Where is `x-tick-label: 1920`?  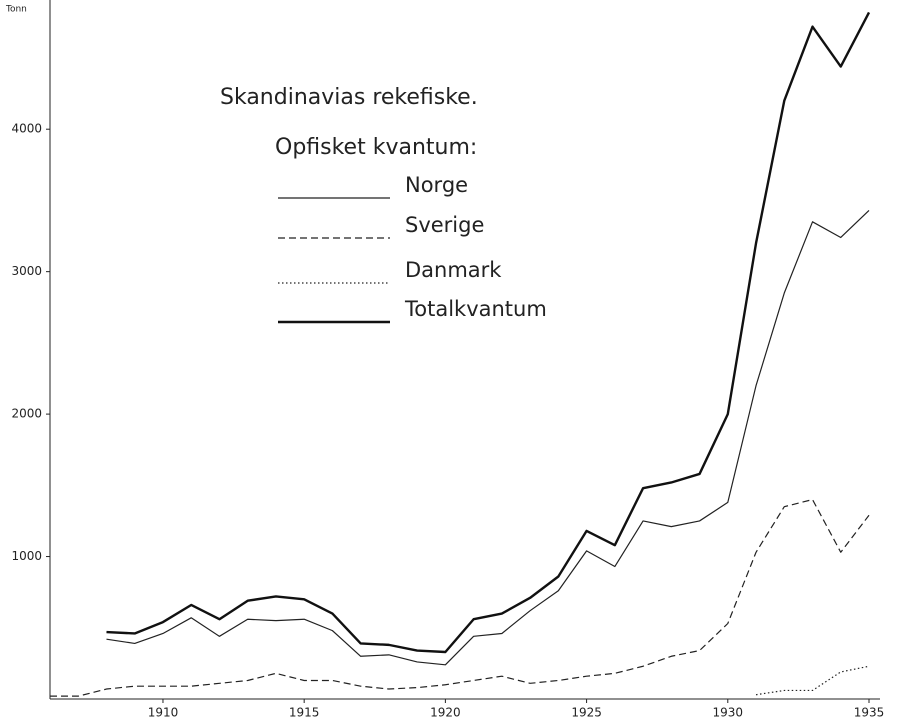 x-tick-label: 1920 is located at coordinates (445, 713).